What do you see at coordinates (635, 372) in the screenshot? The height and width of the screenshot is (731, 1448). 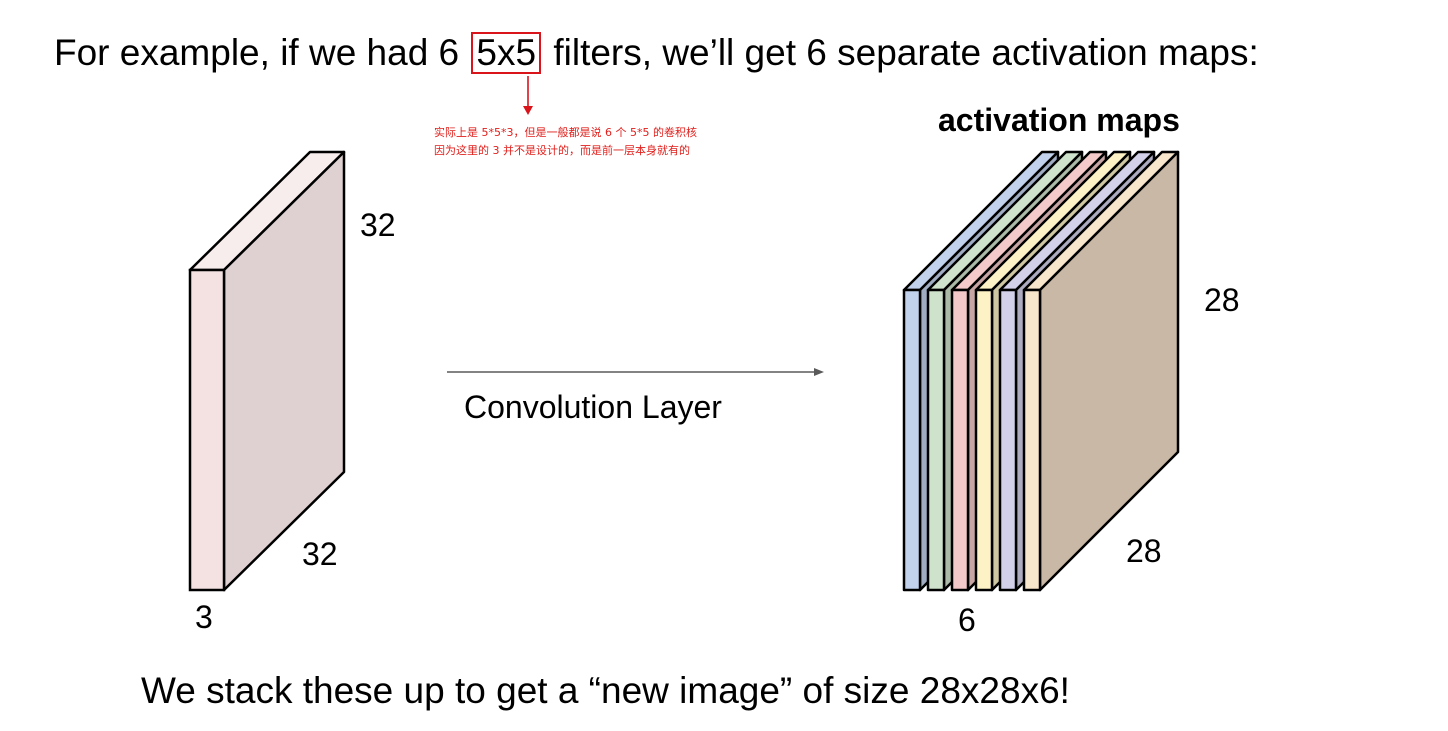 I see `convolution-arrow` at bounding box center [635, 372].